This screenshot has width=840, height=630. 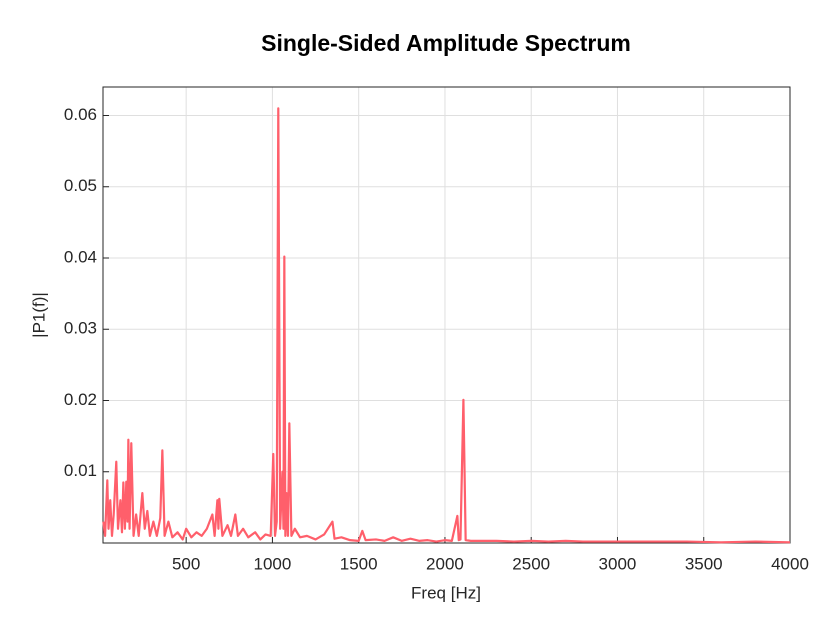 What do you see at coordinates (38, 315) in the screenshot?
I see `y-axis-label: |P1(f)|` at bounding box center [38, 315].